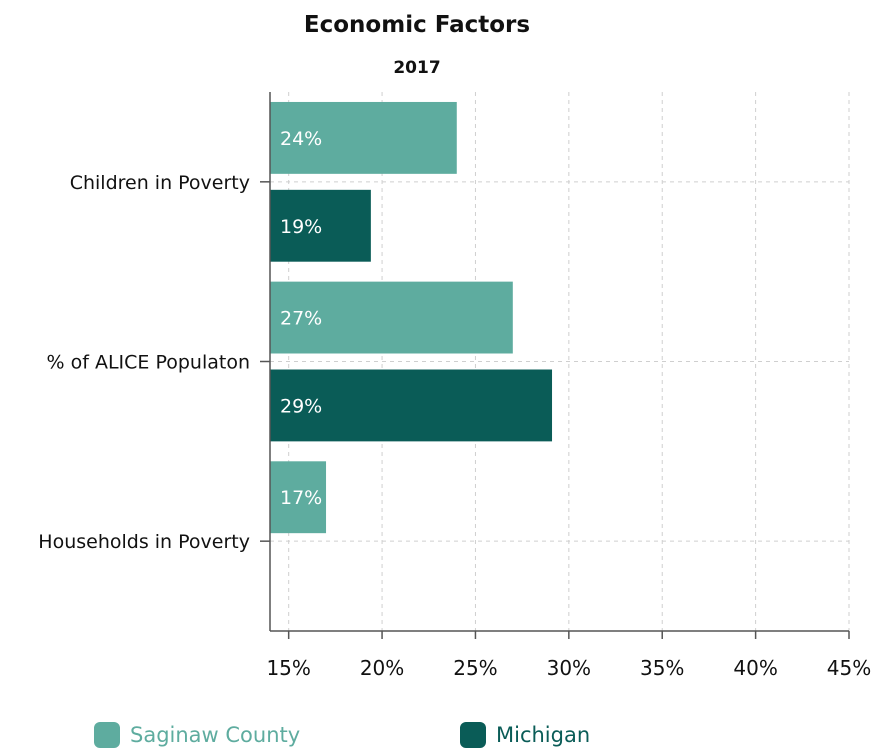  Describe the element at coordinates (417, 25) in the screenshot. I see `chart-title: Economic Factors` at that location.